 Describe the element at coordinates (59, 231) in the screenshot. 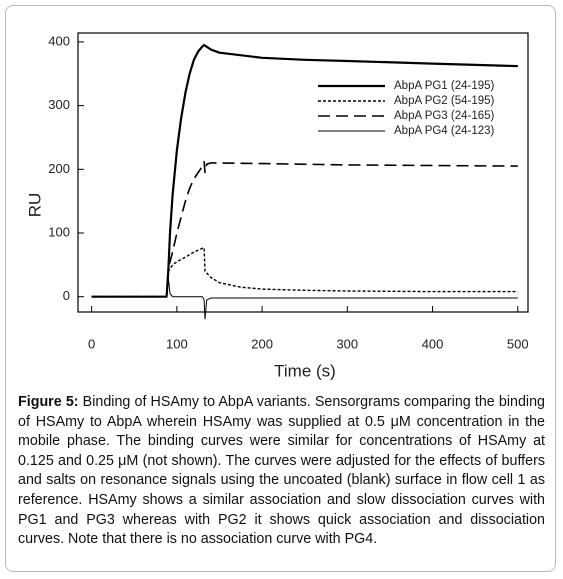

I see `y-tick-label: 100` at that location.